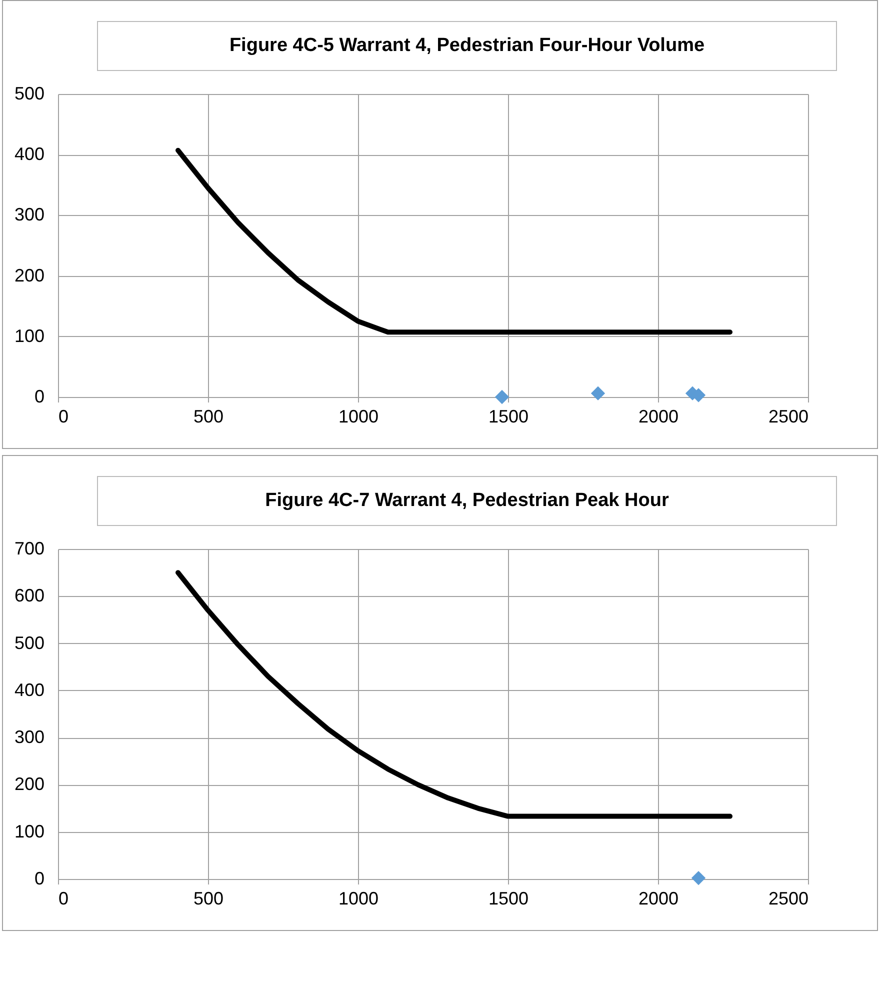 The height and width of the screenshot is (989, 882). What do you see at coordinates (29, 548) in the screenshot?
I see `y-tick-label: 700` at bounding box center [29, 548].